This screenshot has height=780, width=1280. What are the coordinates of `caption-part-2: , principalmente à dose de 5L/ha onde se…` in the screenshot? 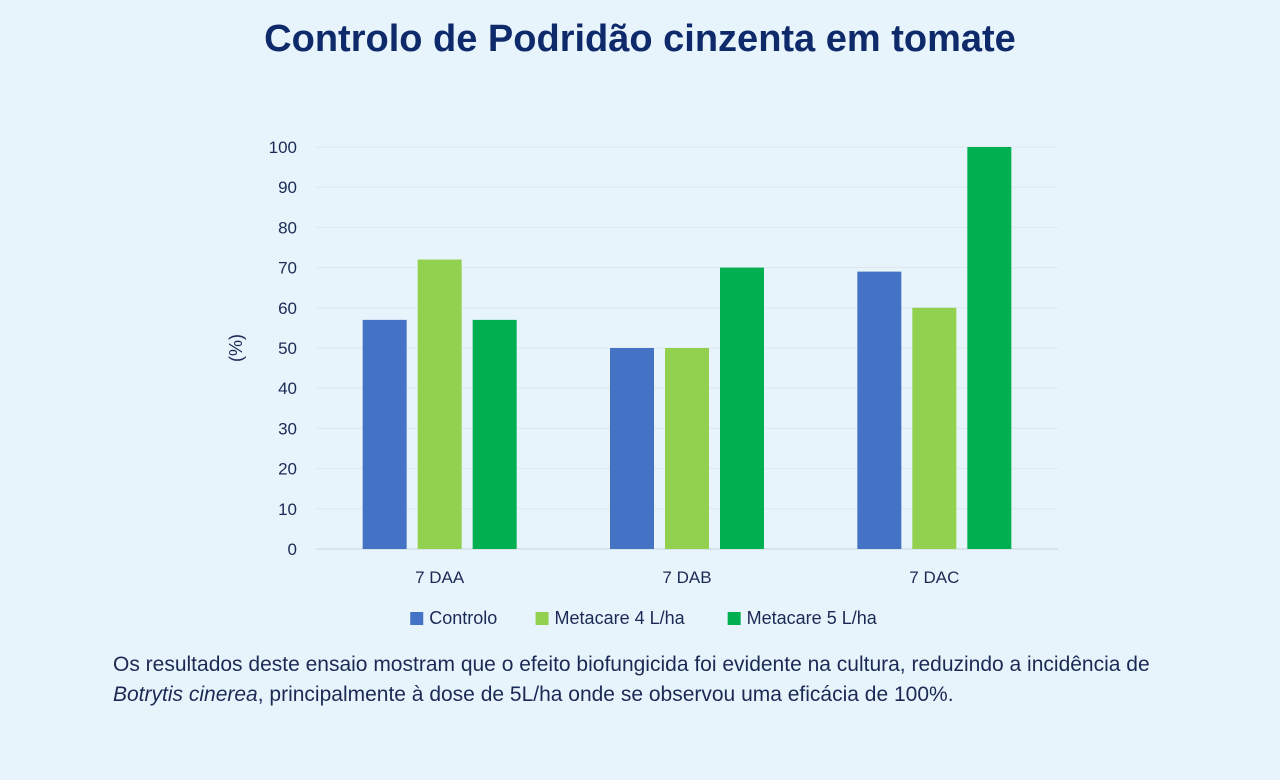 It's located at (605, 694).